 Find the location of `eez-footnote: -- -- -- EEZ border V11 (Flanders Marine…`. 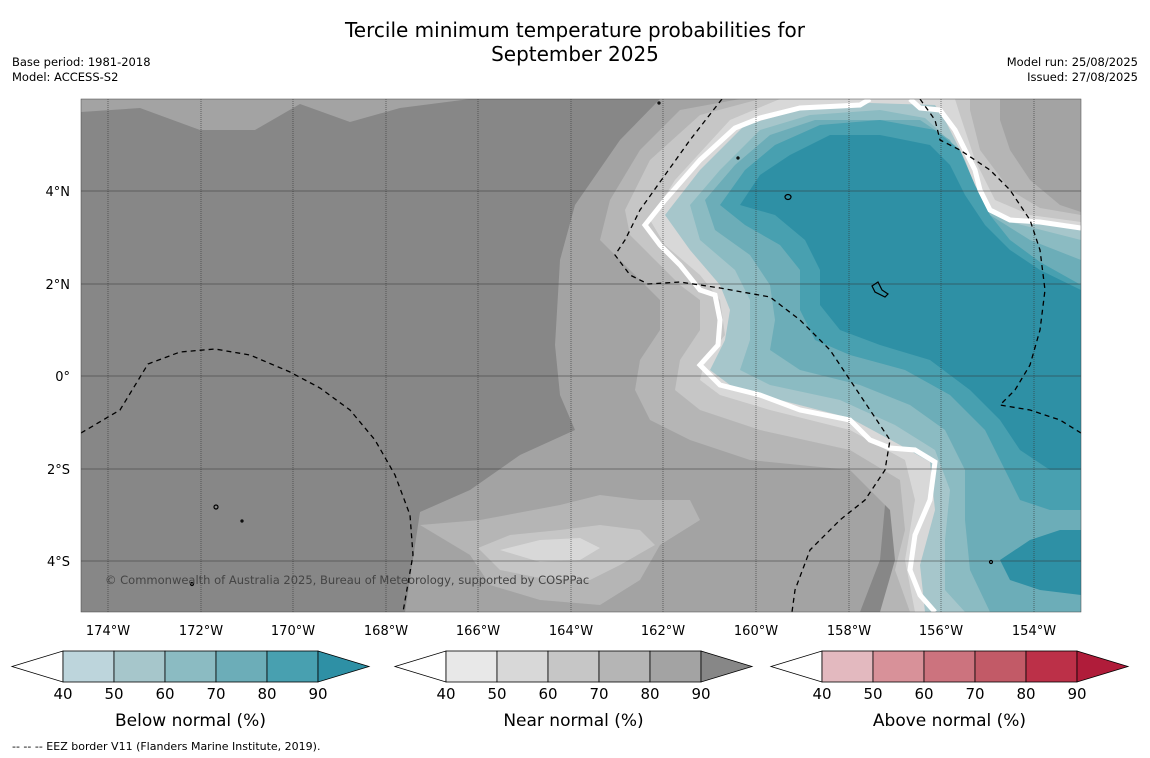

eez-footnote: -- -- -- EEZ border V11 (Flanders Marine… is located at coordinates (166, 746).